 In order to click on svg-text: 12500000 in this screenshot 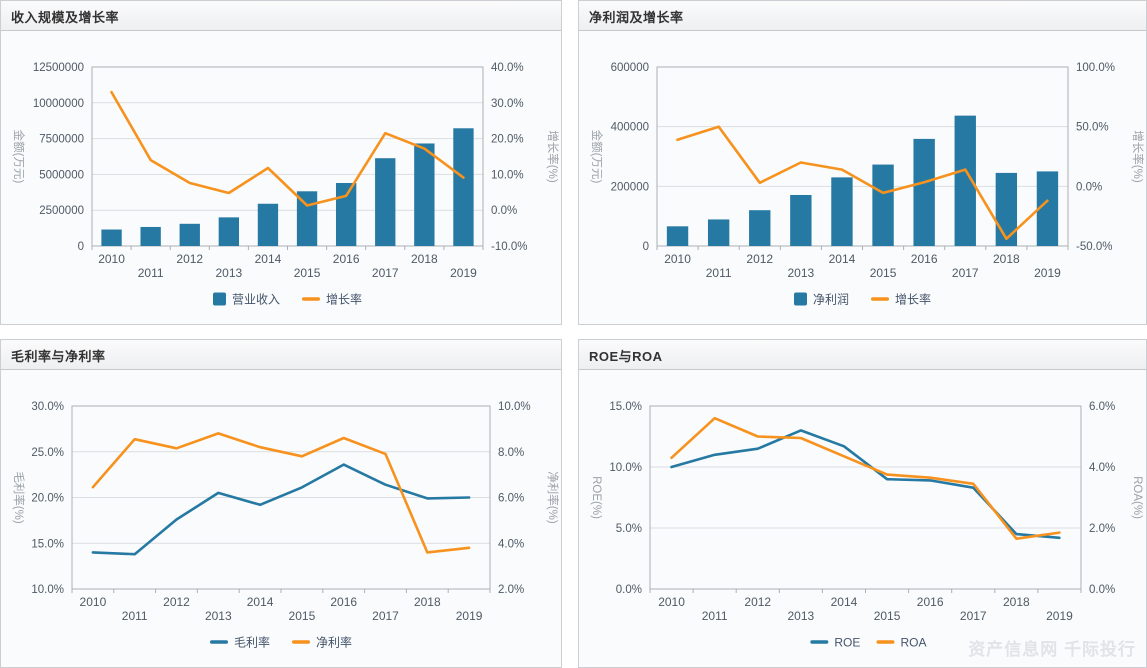, I will do `click(58, 68)`.